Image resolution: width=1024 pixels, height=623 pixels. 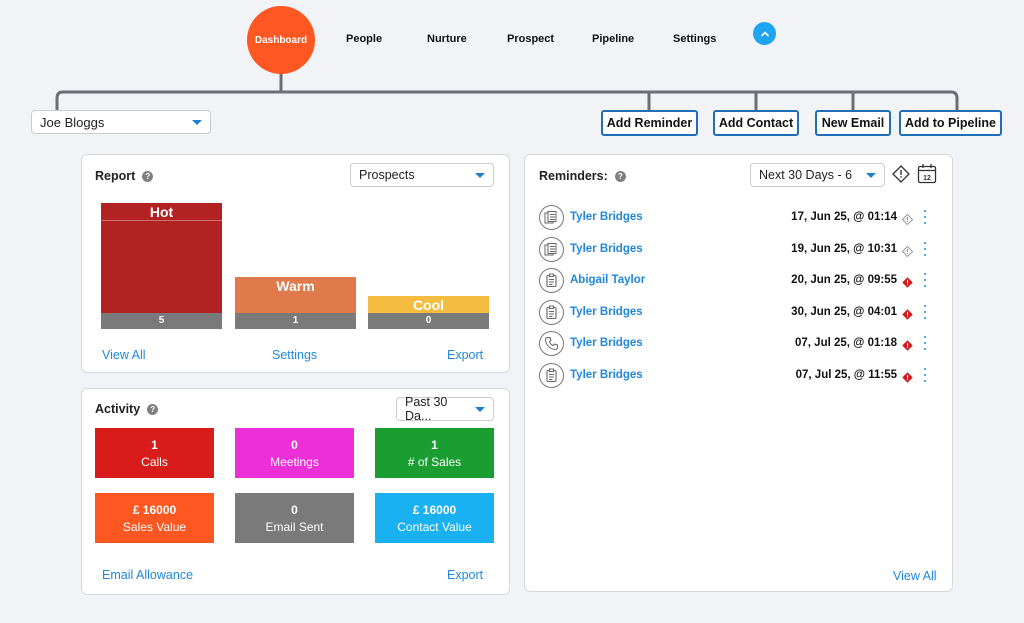 What do you see at coordinates (447, 39) in the screenshot?
I see `nav-item-nurture: Nurture` at bounding box center [447, 39].